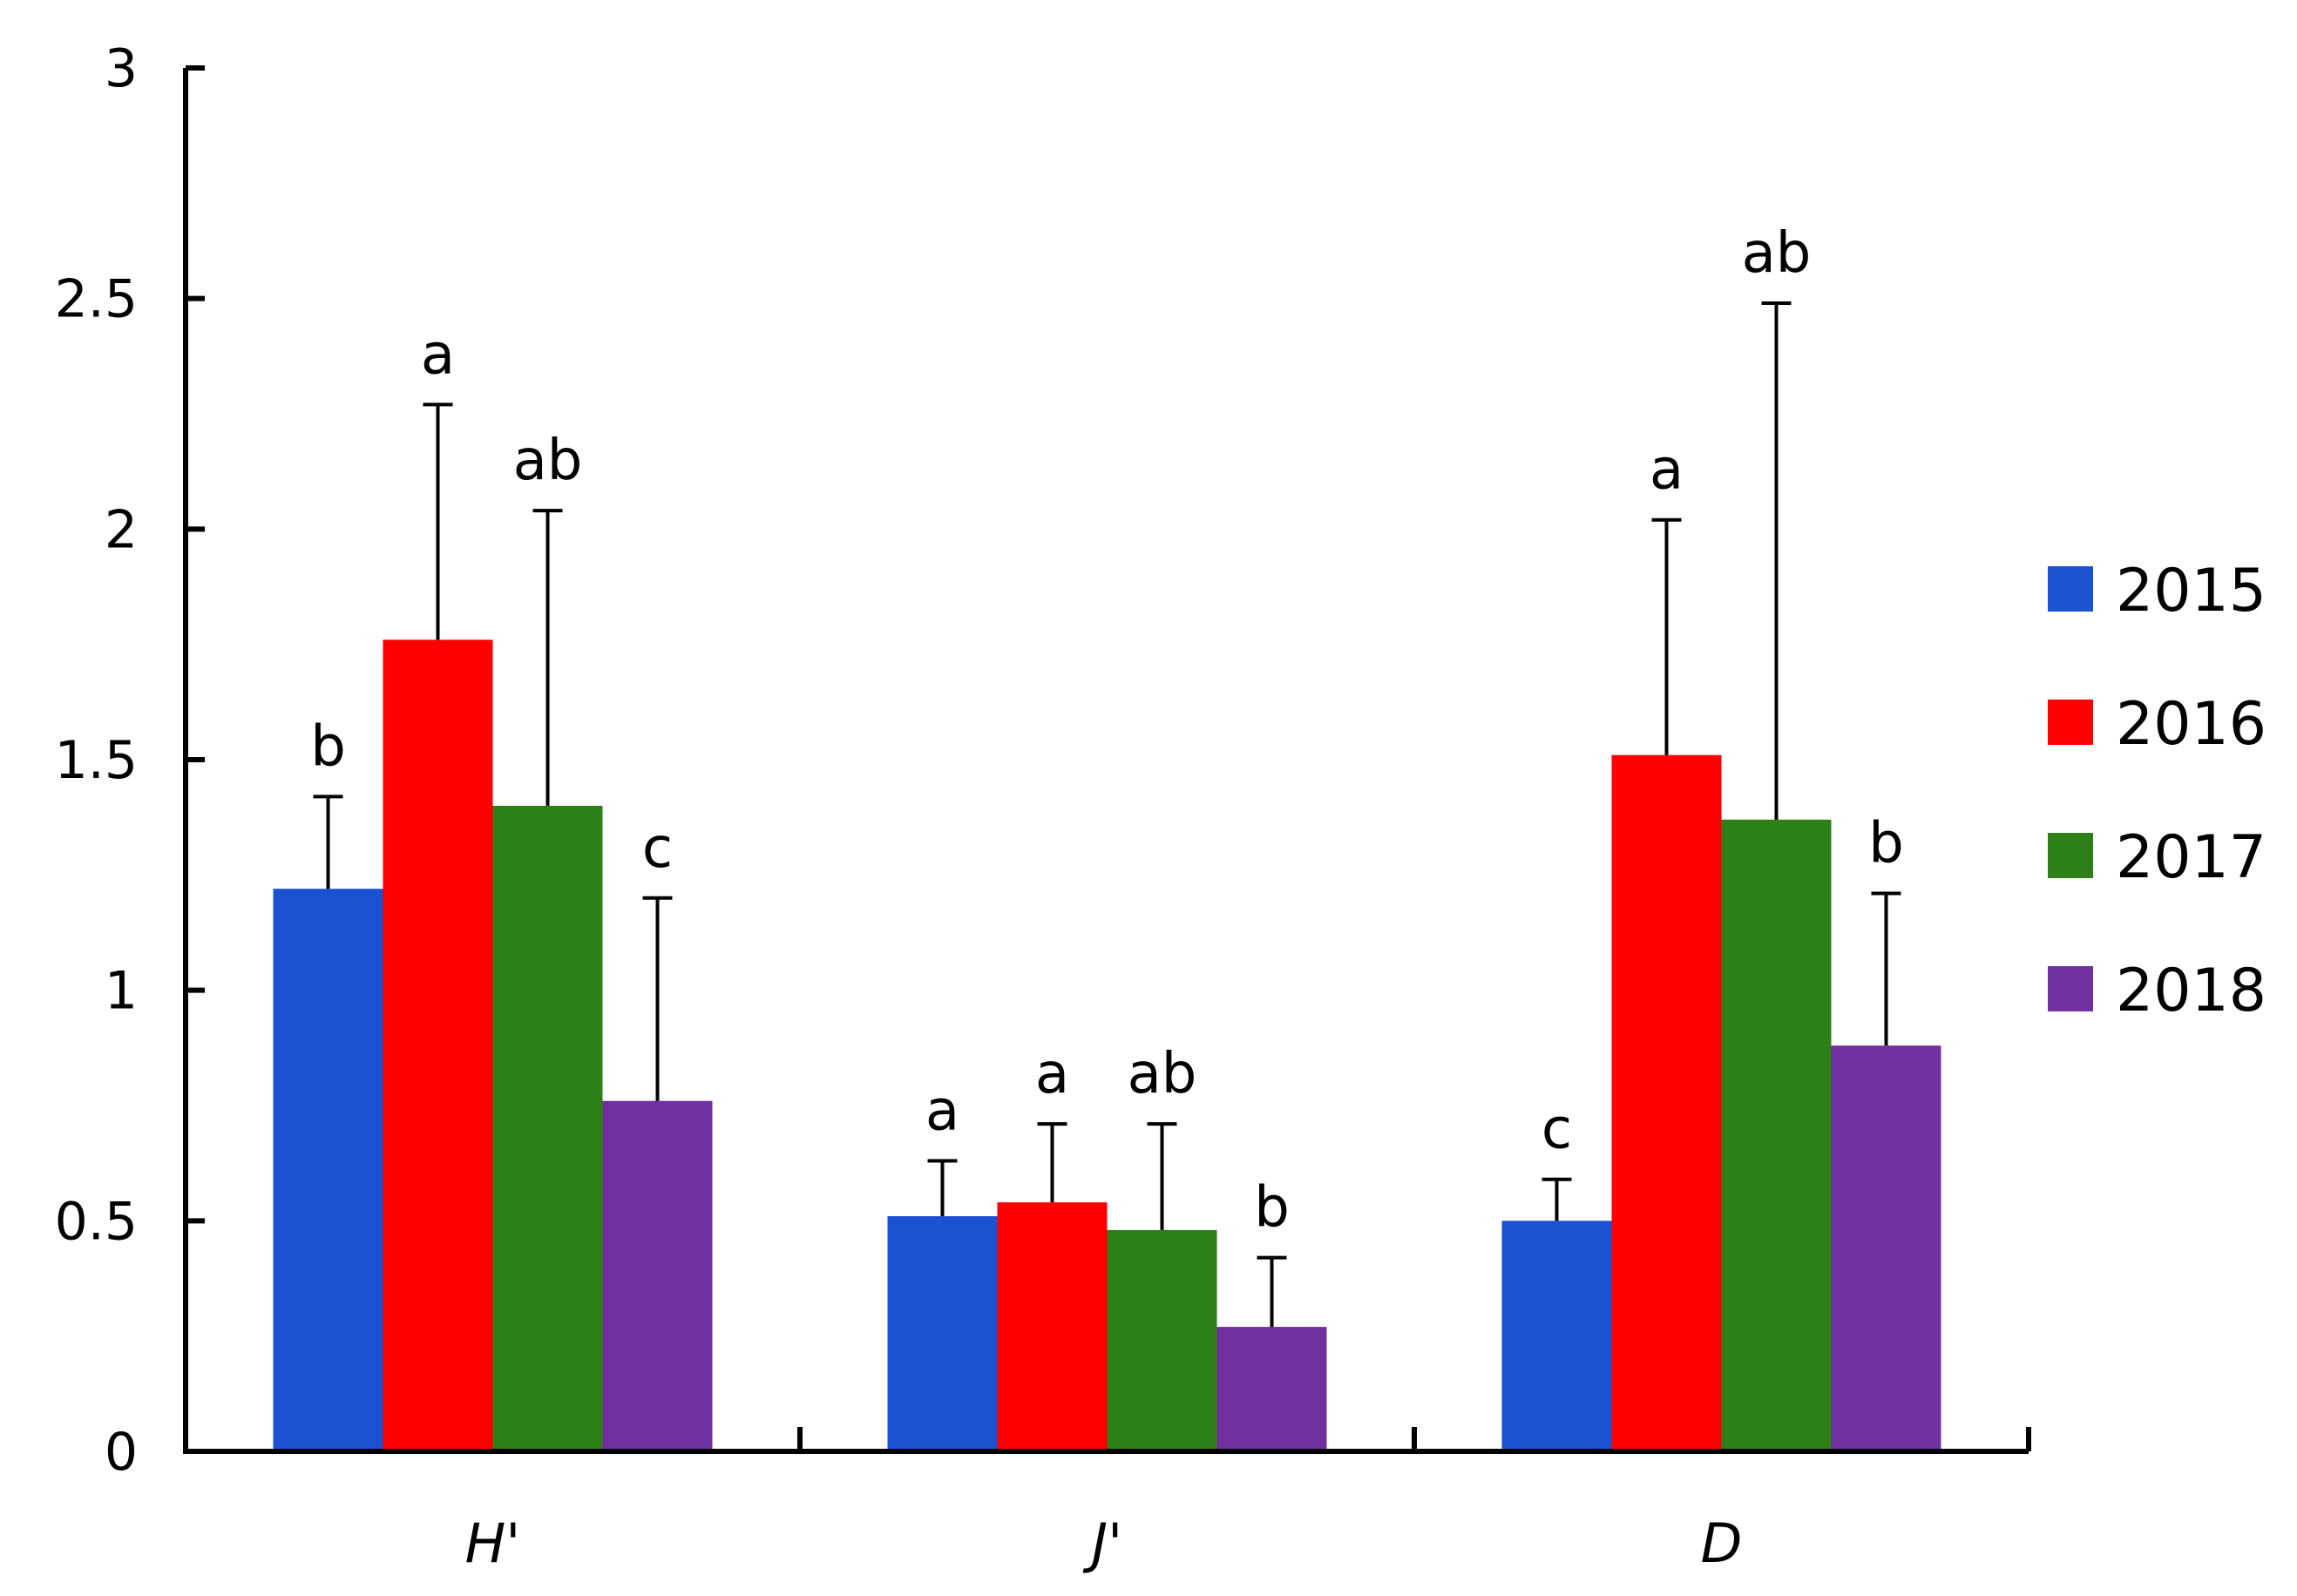 This screenshot has width=2297, height=1596. I want to click on category-label: H', so click(493, 1543).